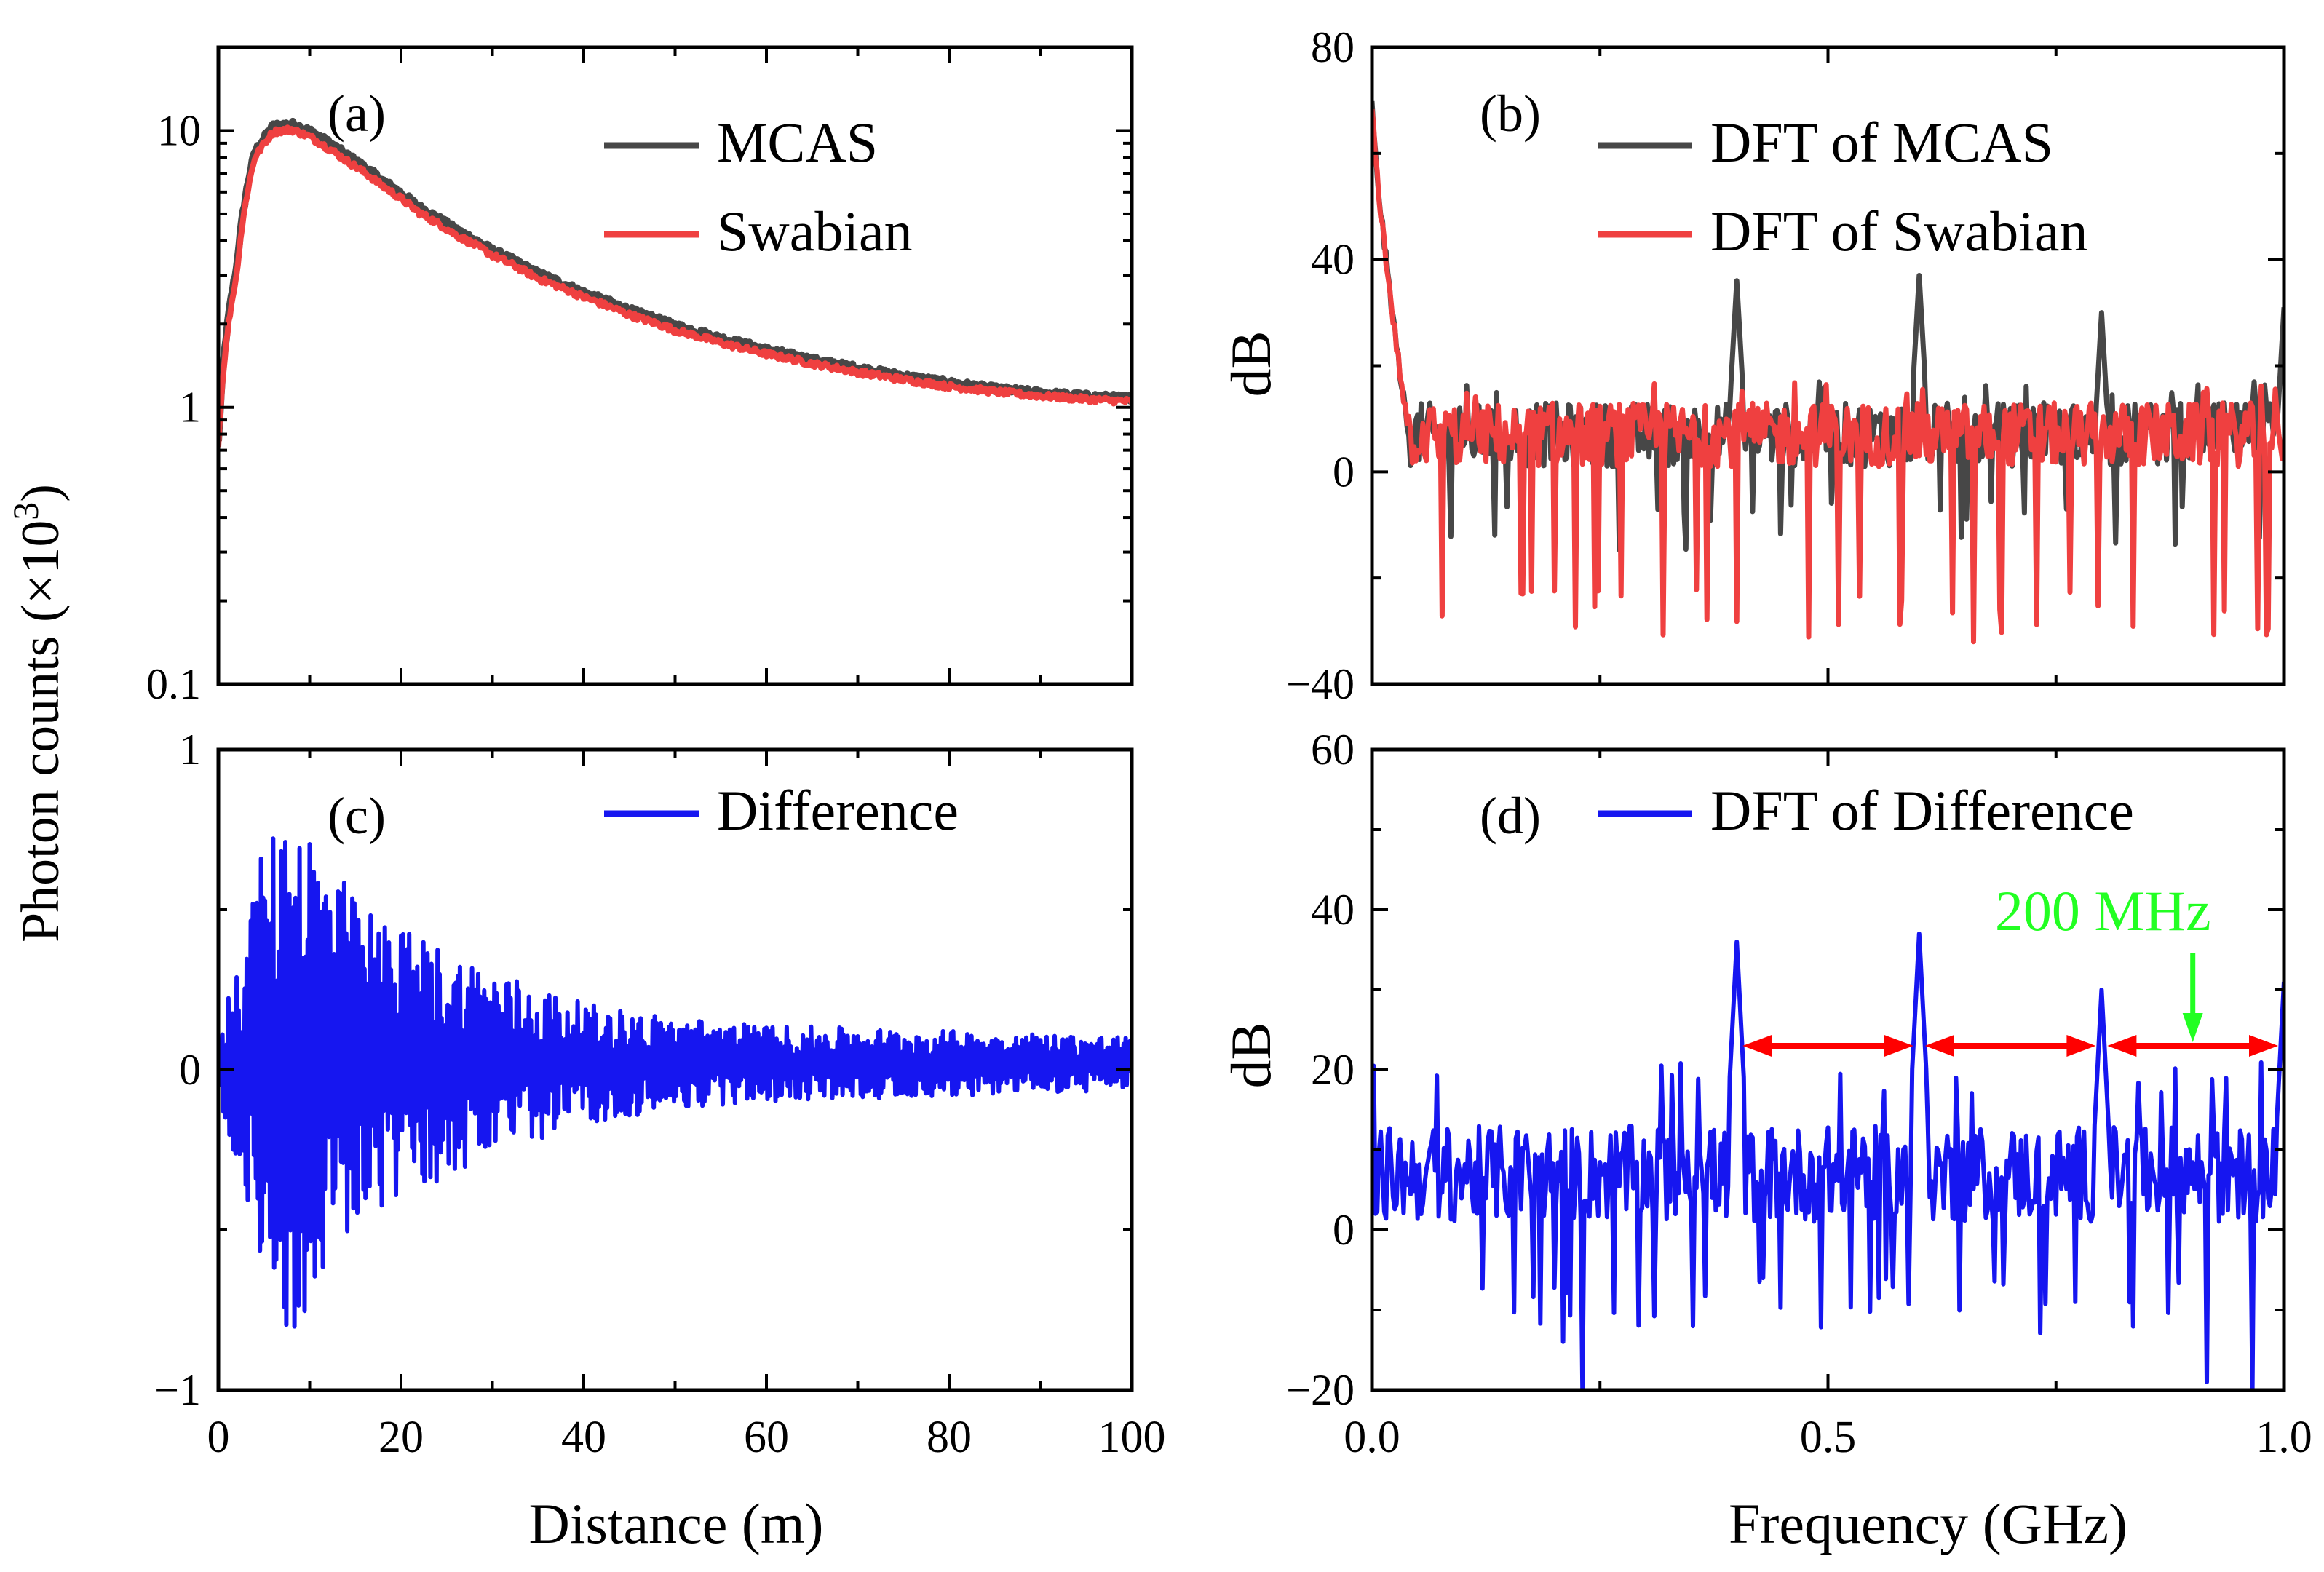  I want to click on y-tick-label-b-1: 0, so click(1344, 472).